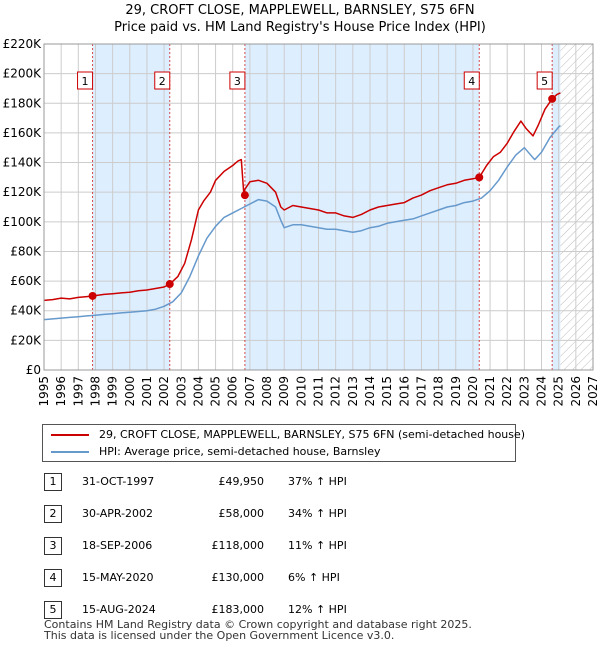  I want to click on sale-hpi-change: 6% ↑ HPI, so click(314, 577).